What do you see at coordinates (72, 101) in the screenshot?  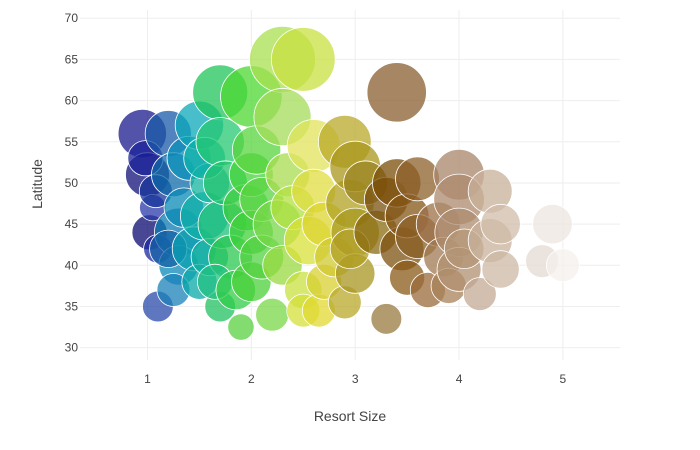 I see `y-tick-label: 60` at bounding box center [72, 101].